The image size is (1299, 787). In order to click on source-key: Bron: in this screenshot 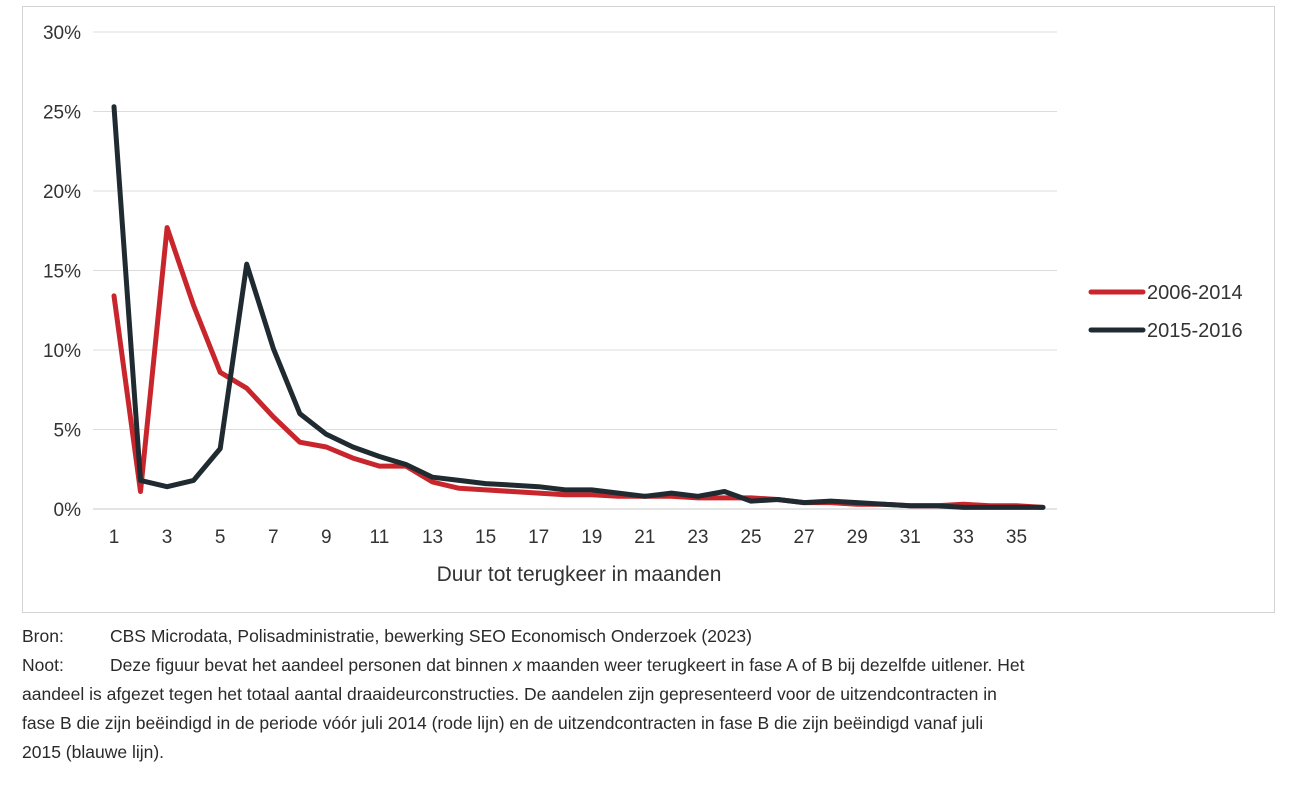, I will do `click(43, 636)`.